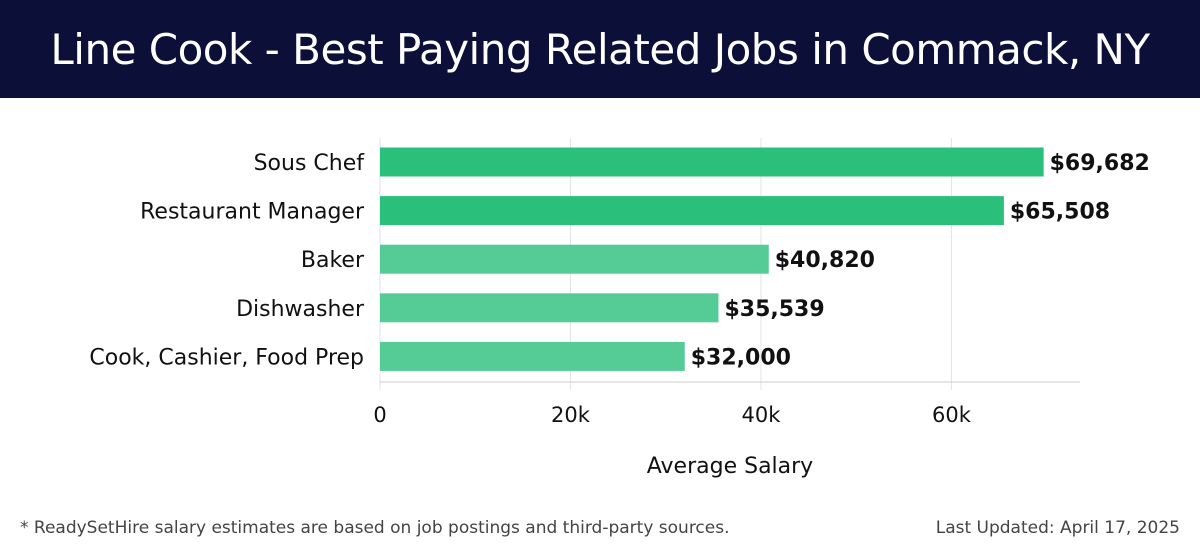 The height and width of the screenshot is (558, 1200). I want to click on category-label: Baker, so click(333, 260).